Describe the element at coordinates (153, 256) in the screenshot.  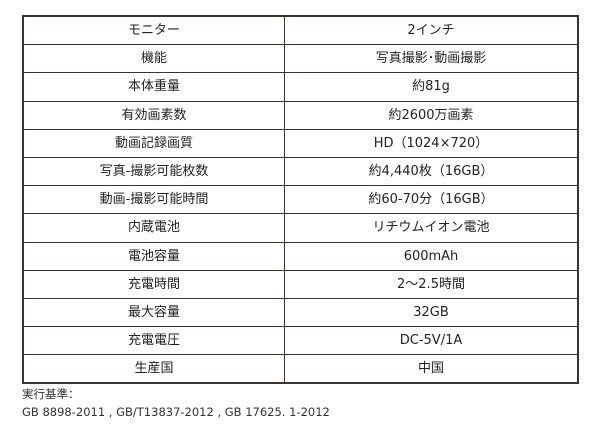
I see `spec-label: 電池容量` at that location.